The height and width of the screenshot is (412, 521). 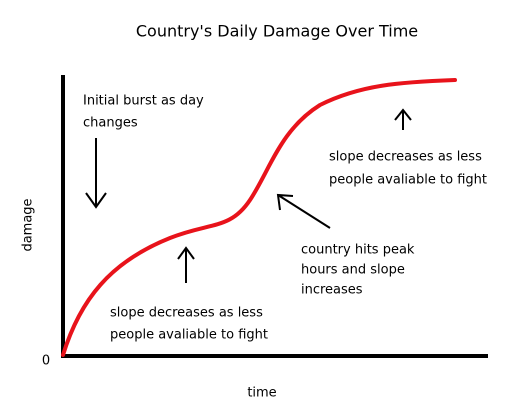 I want to click on y-axis-label: damage, so click(x=28, y=224).